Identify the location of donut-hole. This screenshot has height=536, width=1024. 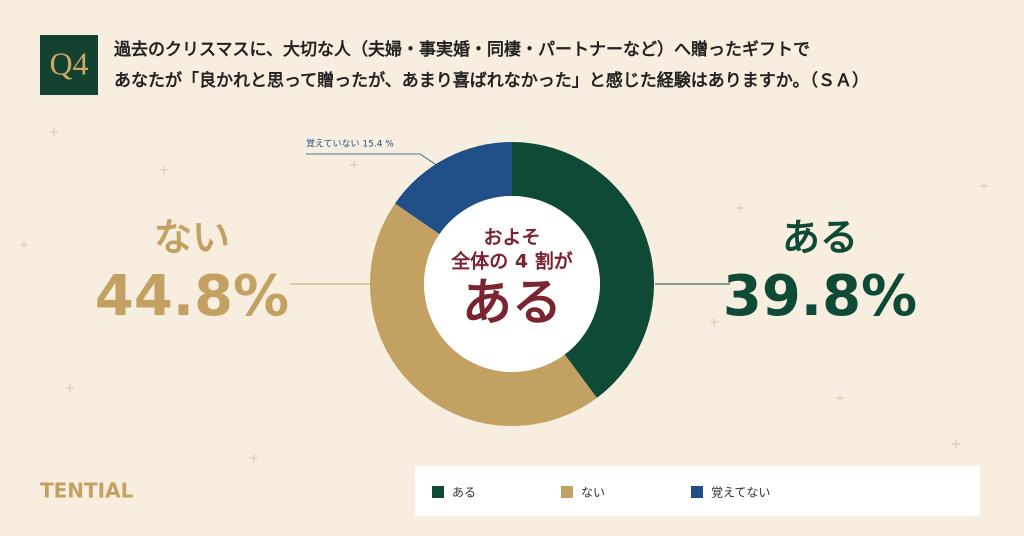
(512, 284).